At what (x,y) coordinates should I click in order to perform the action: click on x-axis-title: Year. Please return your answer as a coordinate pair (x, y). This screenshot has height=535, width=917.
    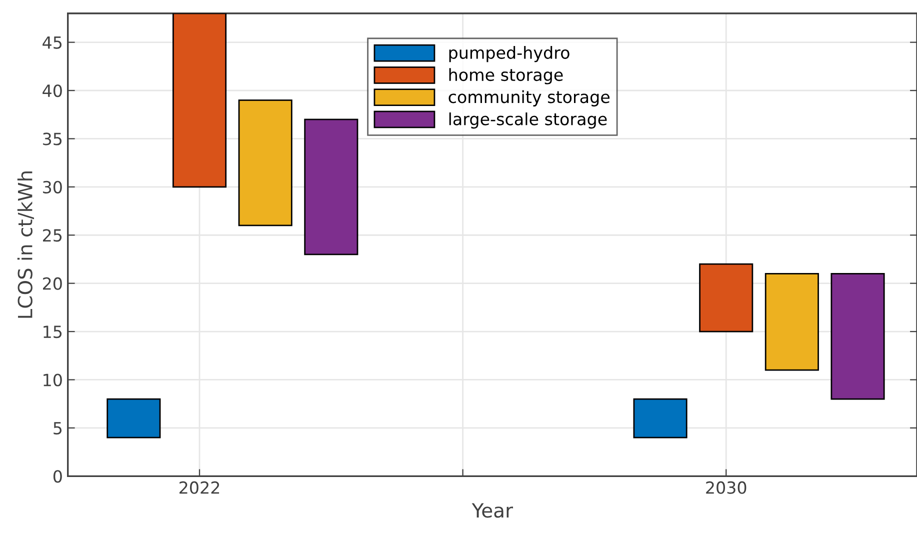
    Looking at the image, I should click on (493, 510).